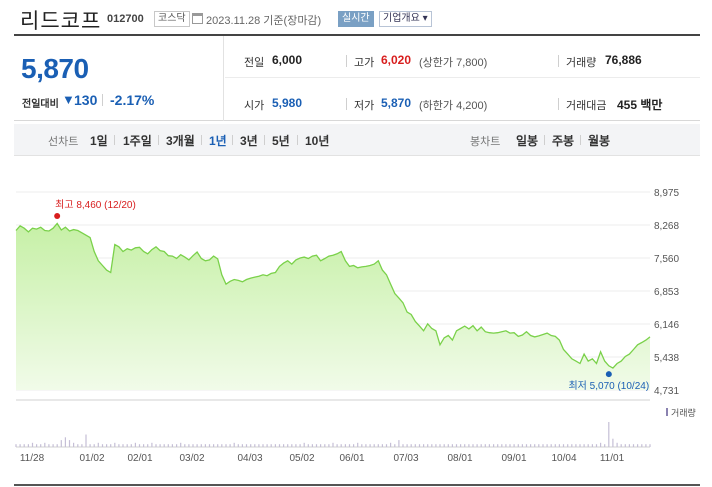 This screenshot has height=487, width=712. Describe the element at coordinates (666, 391) in the screenshot. I see `y-tick-label: 4,731` at that location.